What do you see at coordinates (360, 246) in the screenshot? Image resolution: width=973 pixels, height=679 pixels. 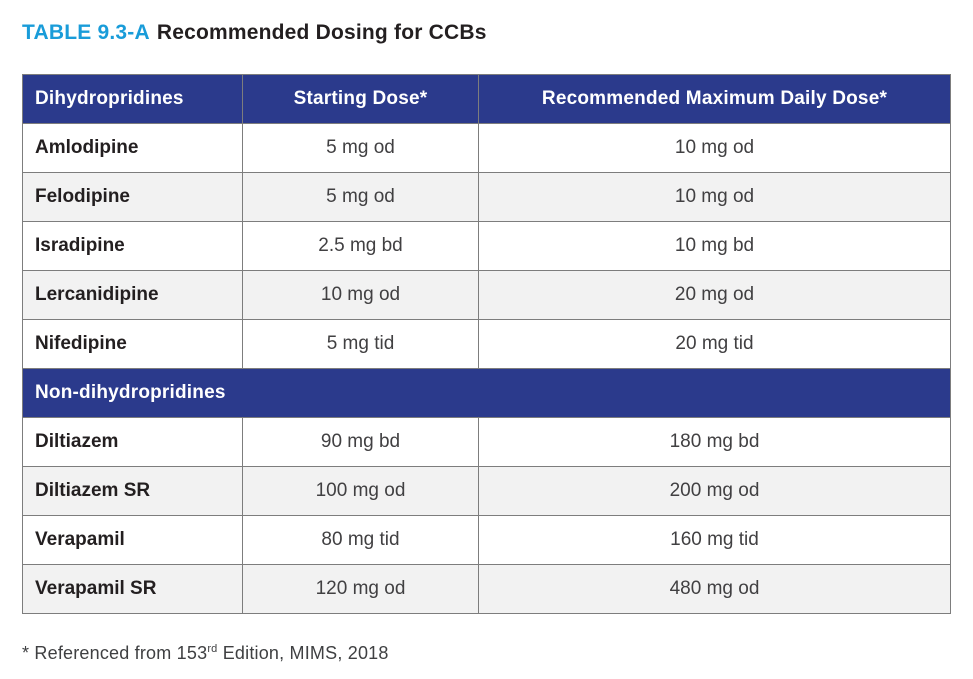 I see `starting-dose-cell: 2.5 mg bd` at bounding box center [360, 246].